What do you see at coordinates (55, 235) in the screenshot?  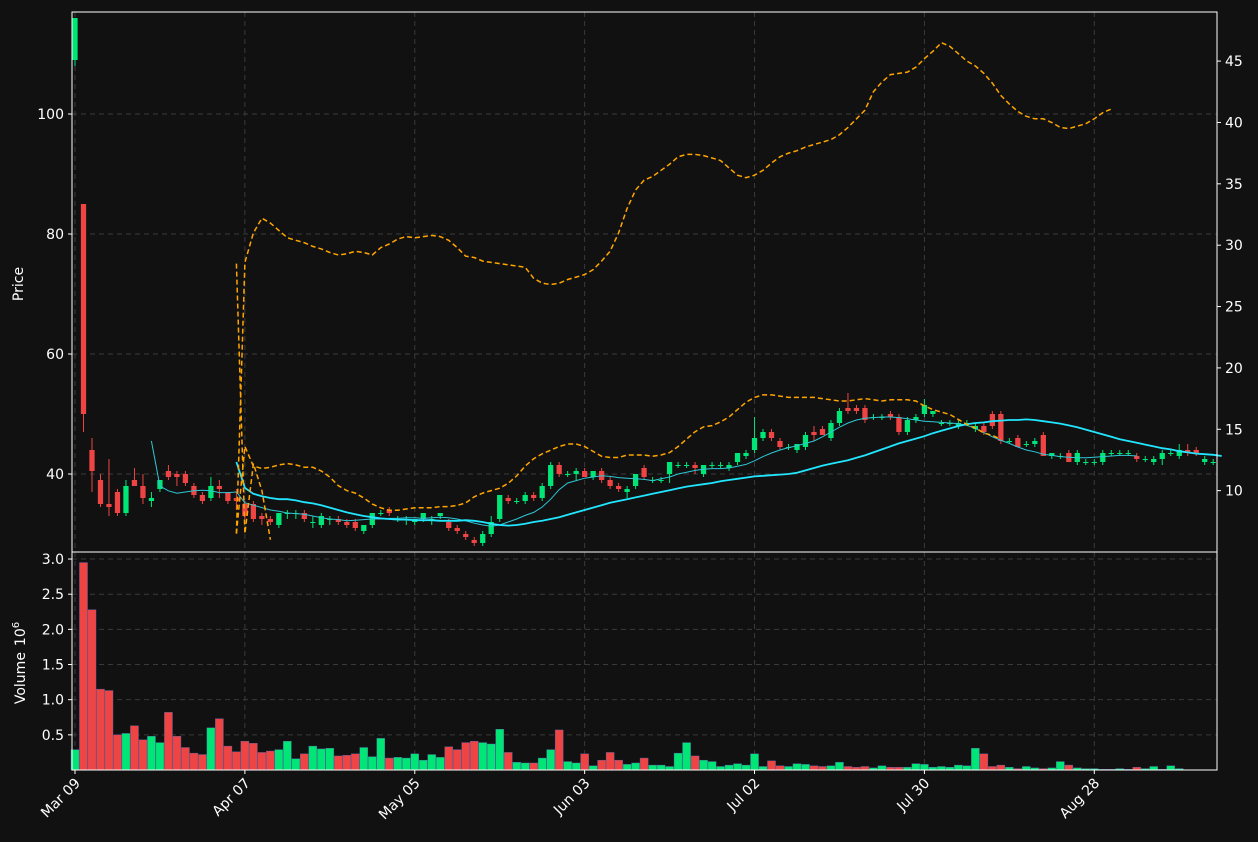 I see `price-tick-label: 80` at bounding box center [55, 235].